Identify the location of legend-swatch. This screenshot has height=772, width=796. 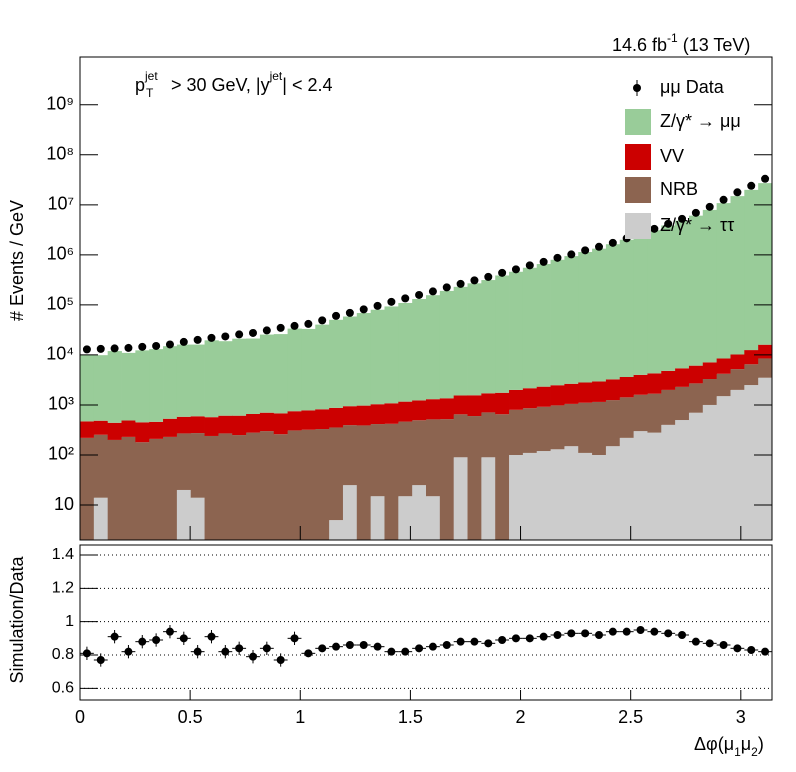
(638, 190).